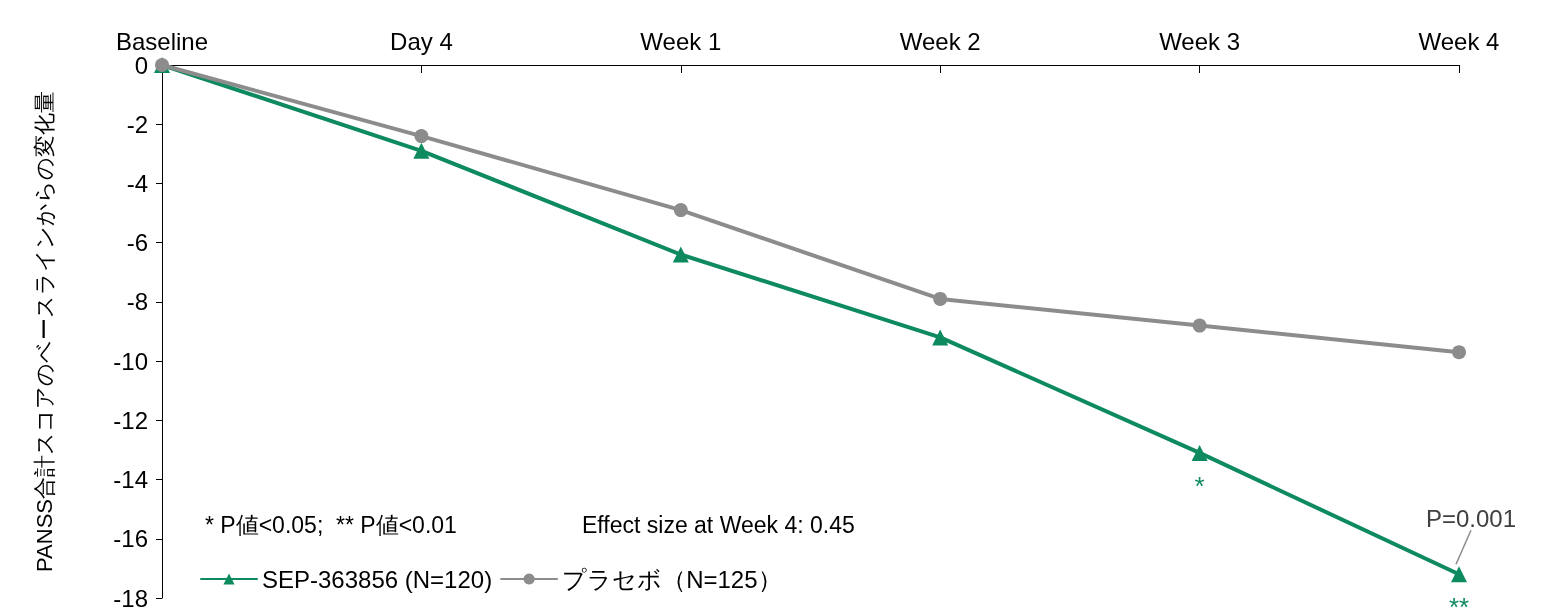  What do you see at coordinates (681, 41) in the screenshot?
I see `x-tick-label: Week 1` at bounding box center [681, 41].